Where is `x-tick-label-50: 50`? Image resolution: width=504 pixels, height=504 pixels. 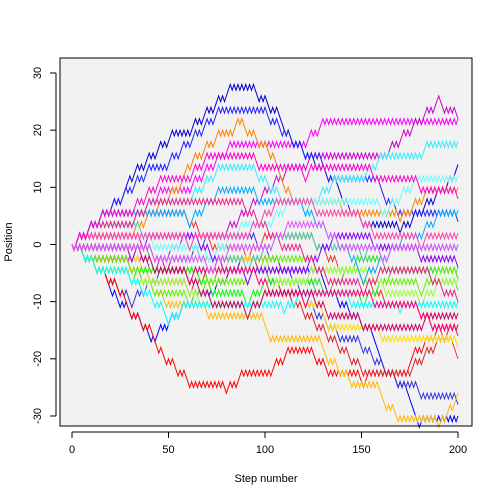 x-tick-label-50: 50 is located at coordinates (168, 450).